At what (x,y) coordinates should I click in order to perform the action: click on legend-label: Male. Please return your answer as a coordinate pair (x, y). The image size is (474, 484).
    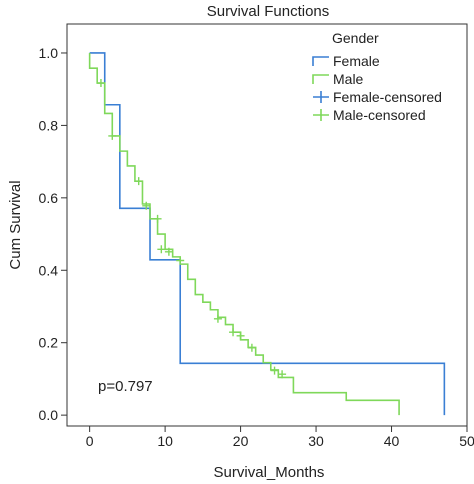
    Looking at the image, I should click on (348, 79).